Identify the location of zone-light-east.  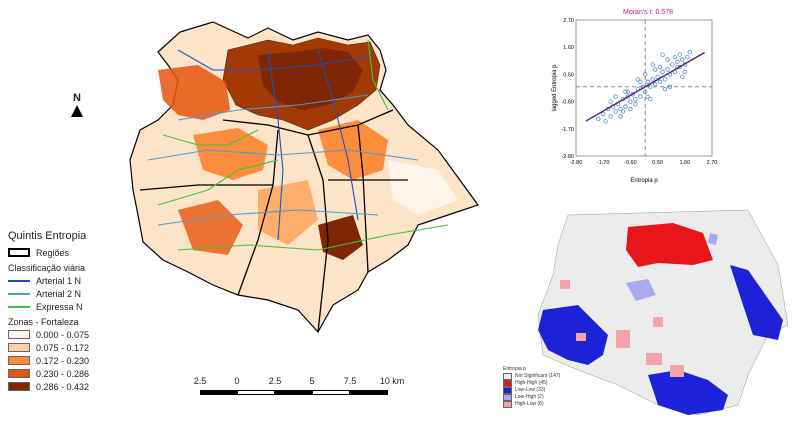
(423, 187).